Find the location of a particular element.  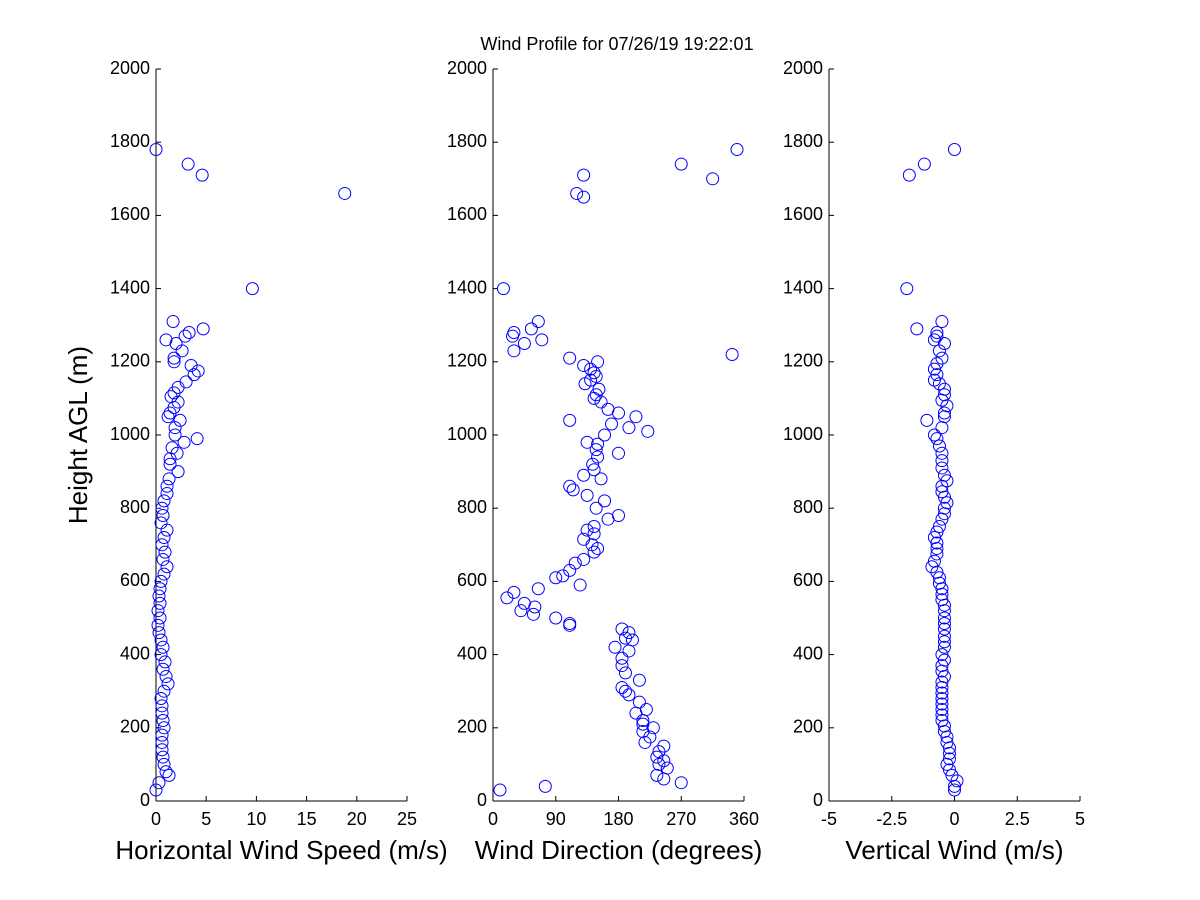

x-tick-label: 20 is located at coordinates (357, 819).